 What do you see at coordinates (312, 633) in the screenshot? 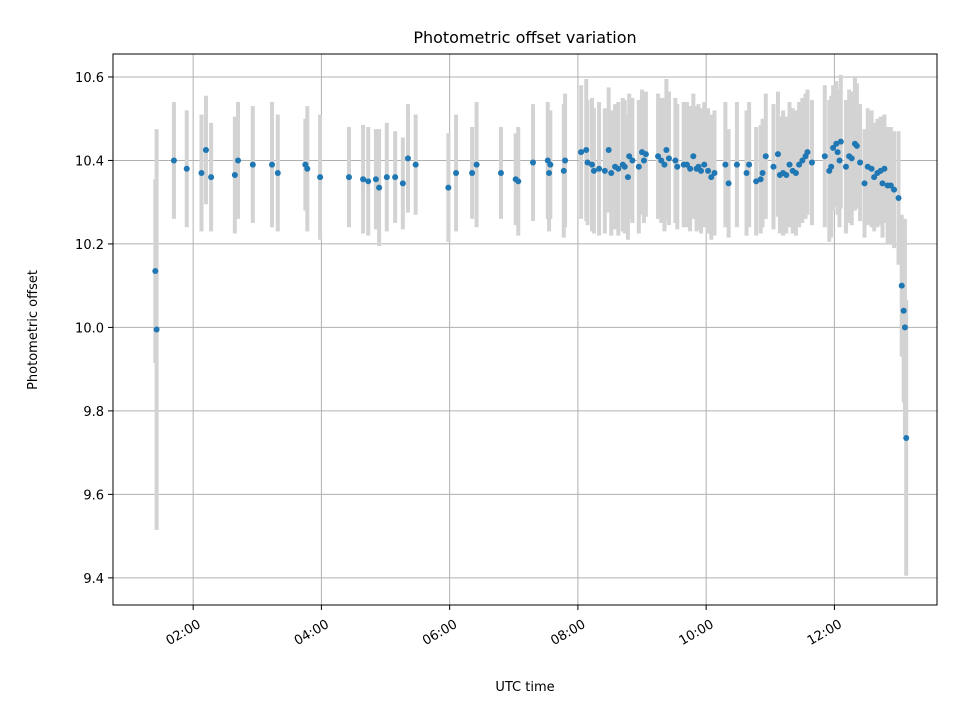
I see `x-tick-label: 04:00` at bounding box center [312, 633].